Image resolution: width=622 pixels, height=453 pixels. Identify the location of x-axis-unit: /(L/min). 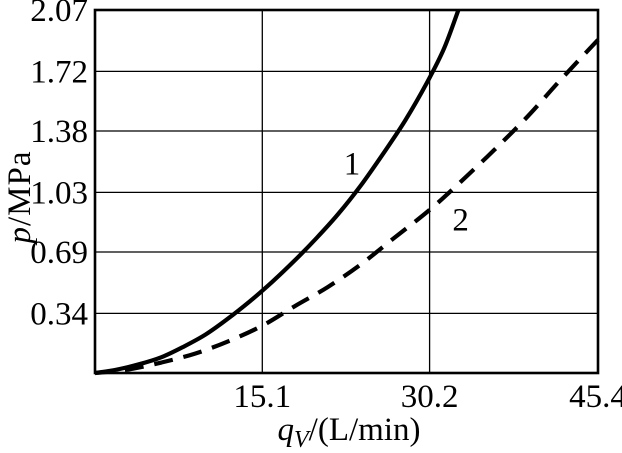
(364, 430).